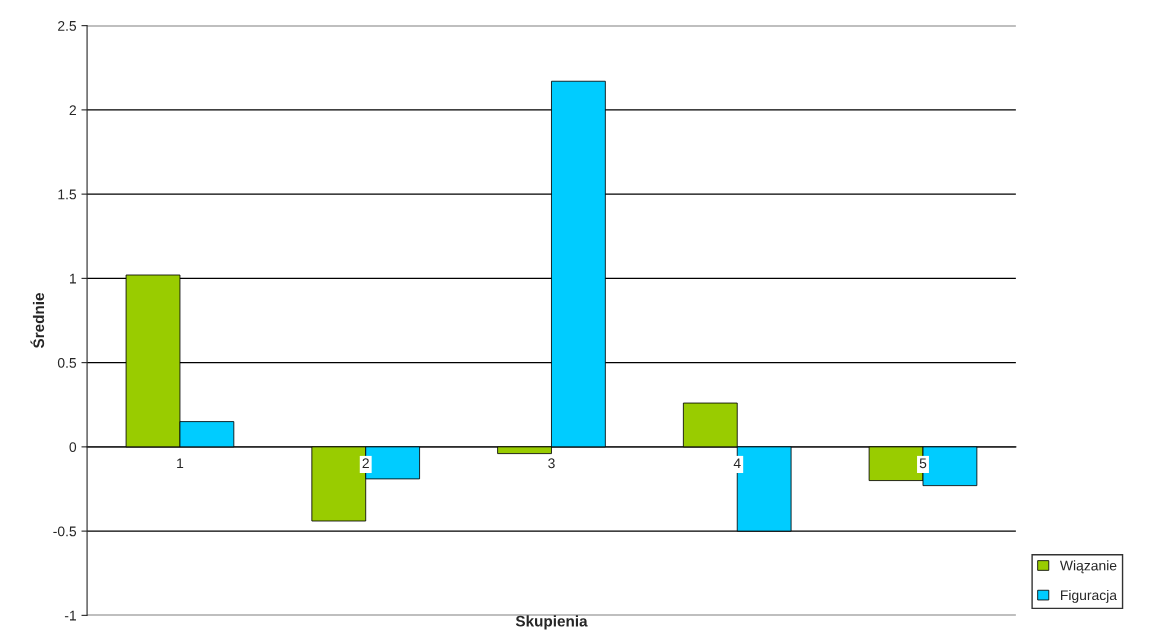 The width and height of the screenshot is (1161, 641). I want to click on x-tick-label: 5, so click(923, 463).